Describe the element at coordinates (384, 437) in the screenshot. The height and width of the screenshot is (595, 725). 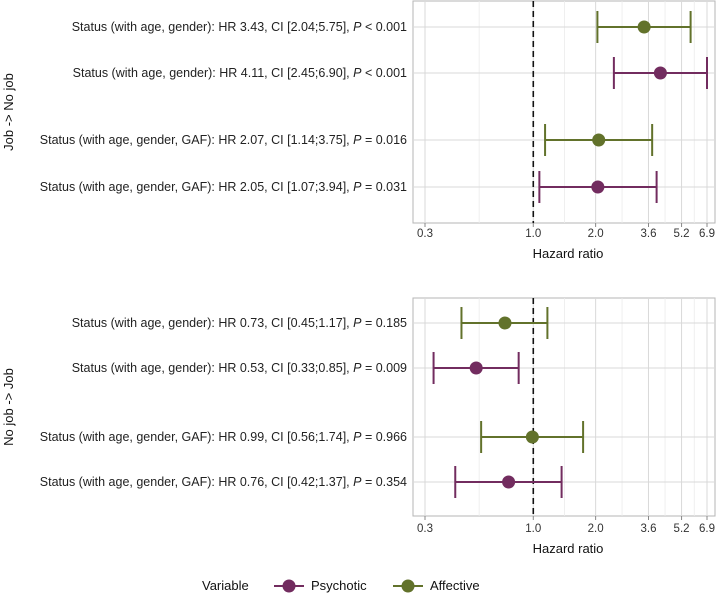
I see `row-label-p-value: = 0.966` at that location.